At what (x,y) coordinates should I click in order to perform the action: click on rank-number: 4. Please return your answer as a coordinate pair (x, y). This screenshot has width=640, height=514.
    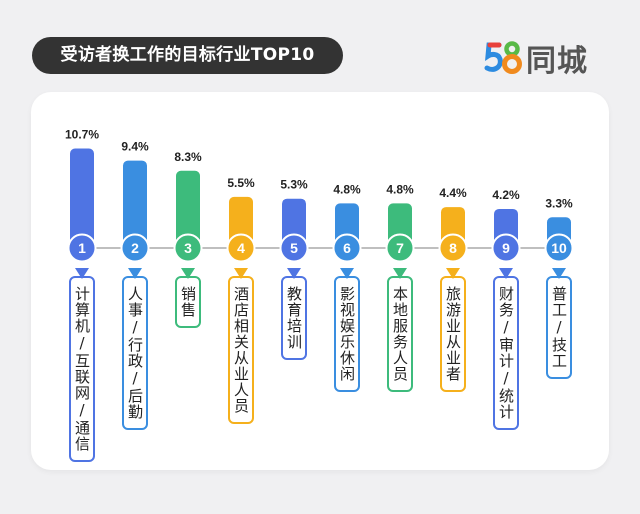
    Looking at the image, I should click on (241, 248).